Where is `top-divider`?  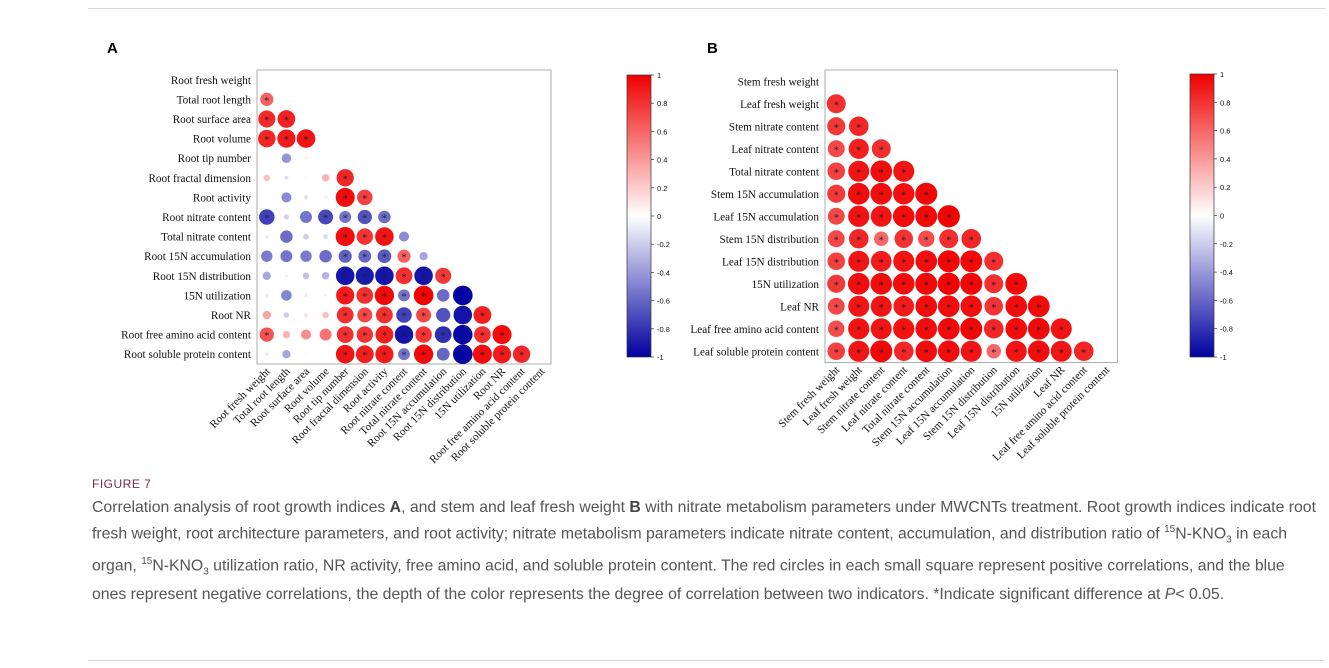 top-divider is located at coordinates (706, 8).